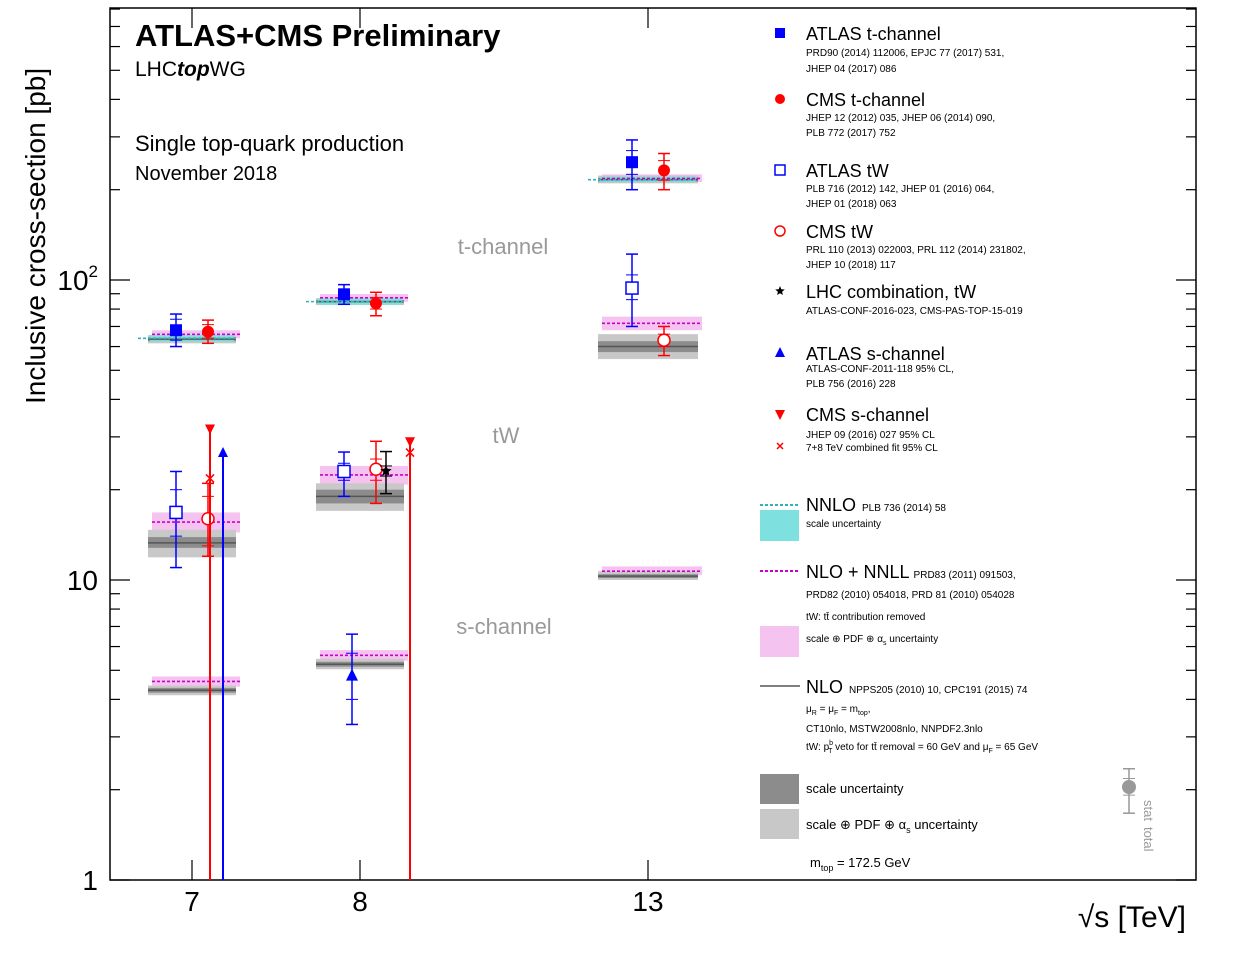 Image resolution: width=1233 pixels, height=955 pixels. What do you see at coordinates (779, 824) in the screenshot?
I see `legend-nlo-light-band` at bounding box center [779, 824].